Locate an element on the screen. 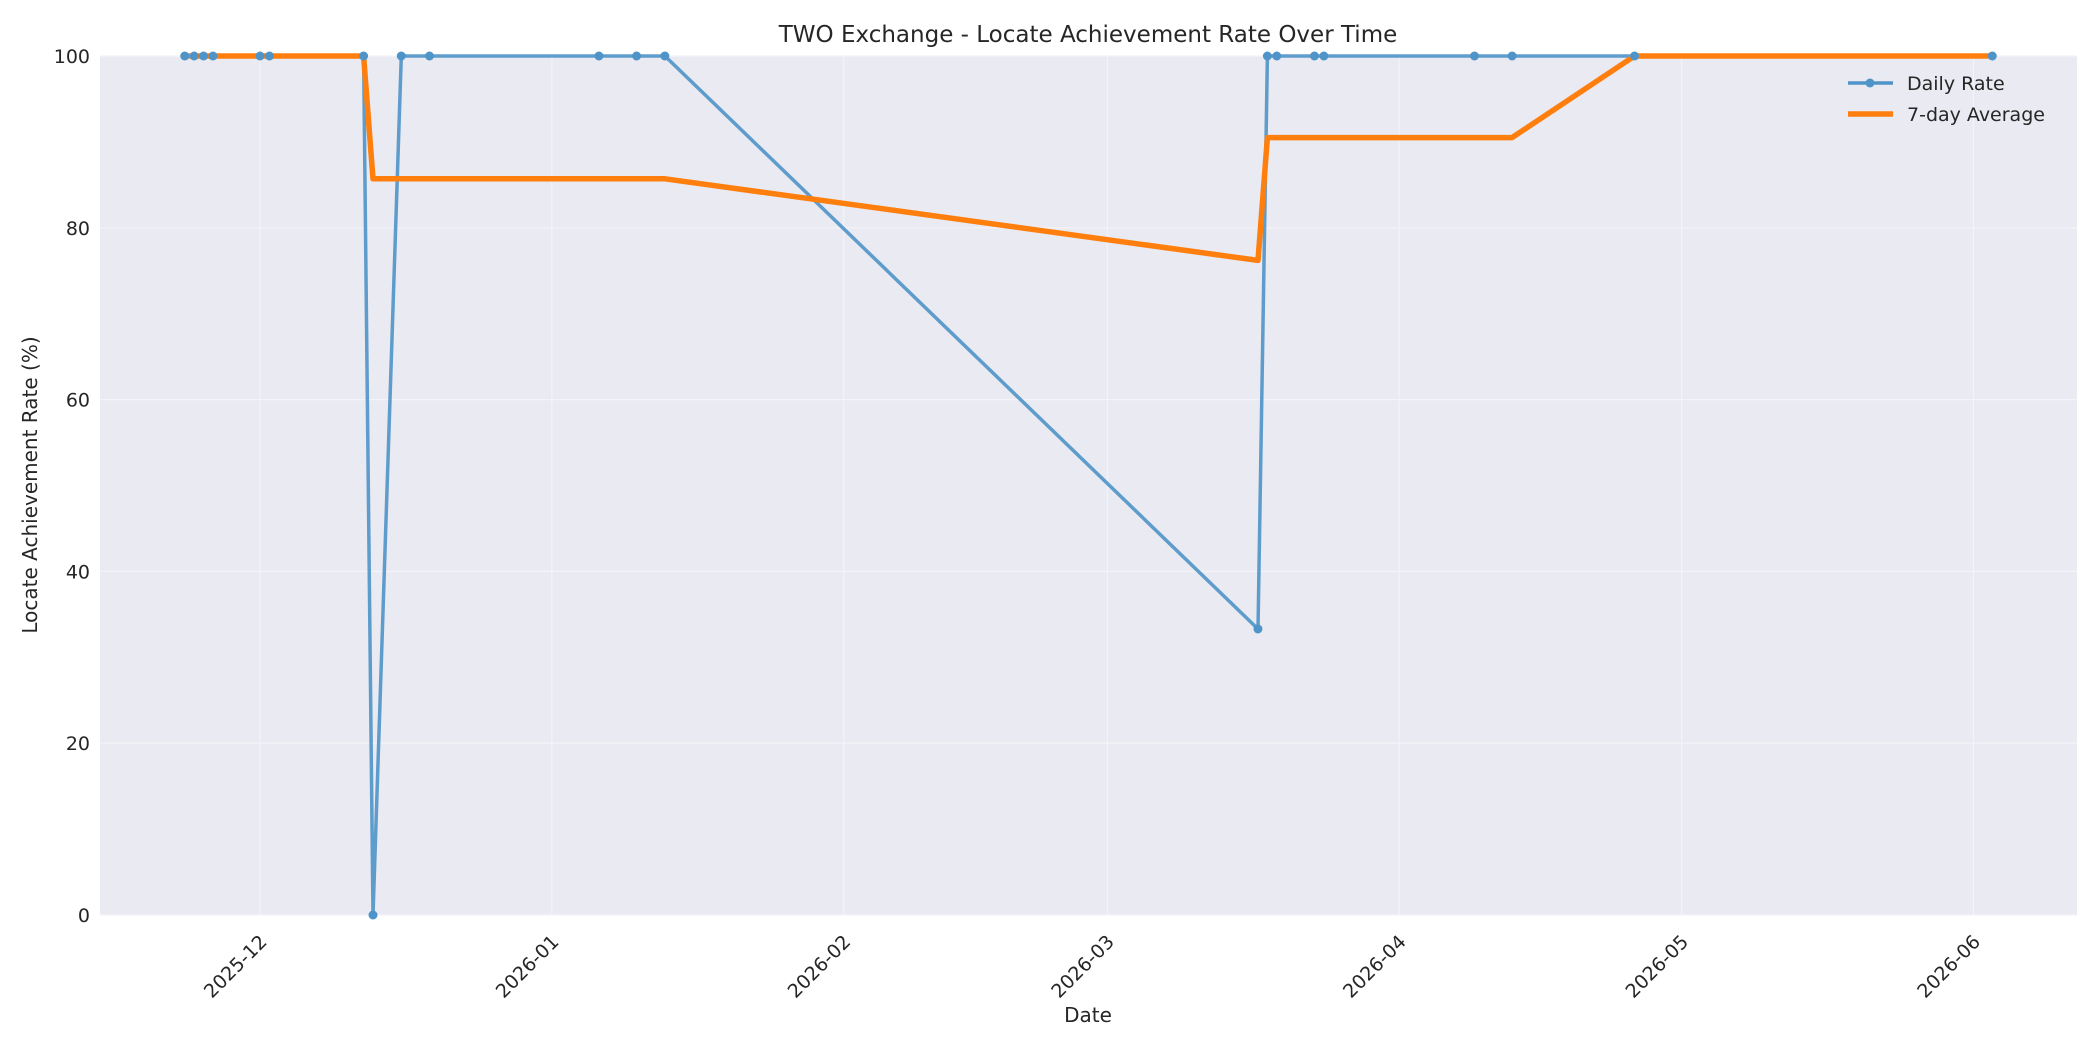 This screenshot has height=1050, width=2100. x-tick-label: 2026-03 is located at coordinates (1083, 967).